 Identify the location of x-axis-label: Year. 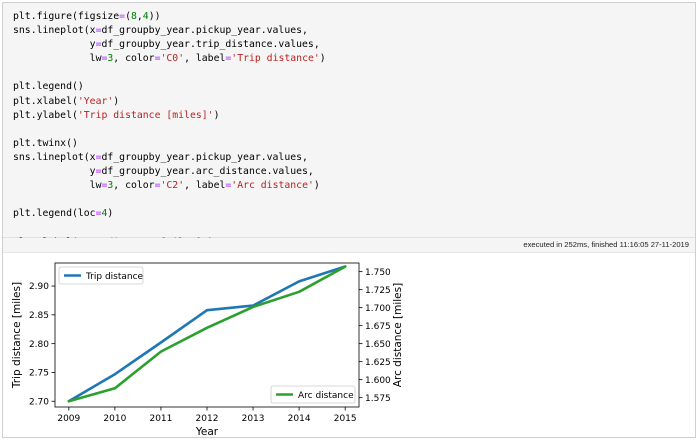
(207, 431).